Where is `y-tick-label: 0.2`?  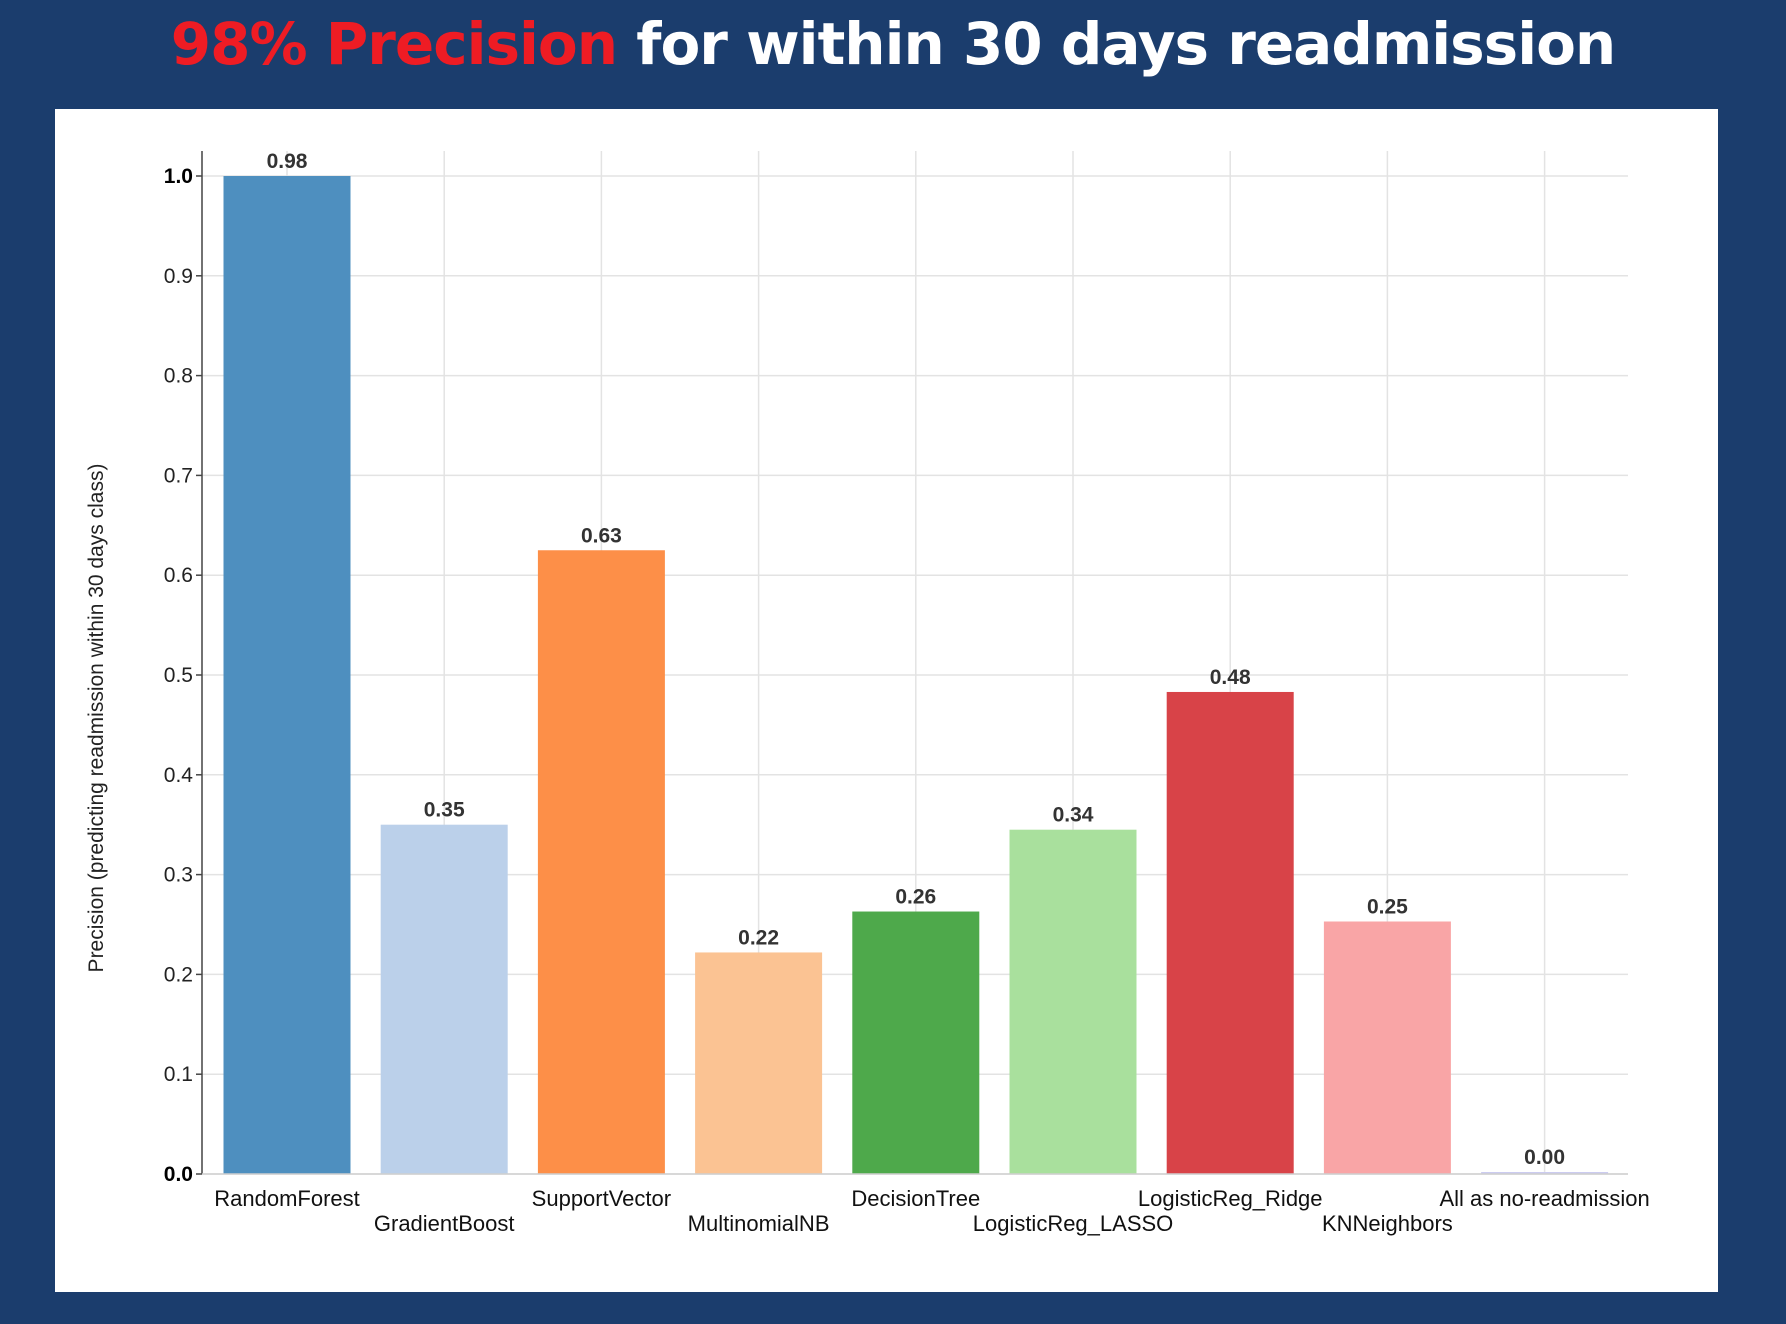
y-tick-label: 0.2 is located at coordinates (178, 974).